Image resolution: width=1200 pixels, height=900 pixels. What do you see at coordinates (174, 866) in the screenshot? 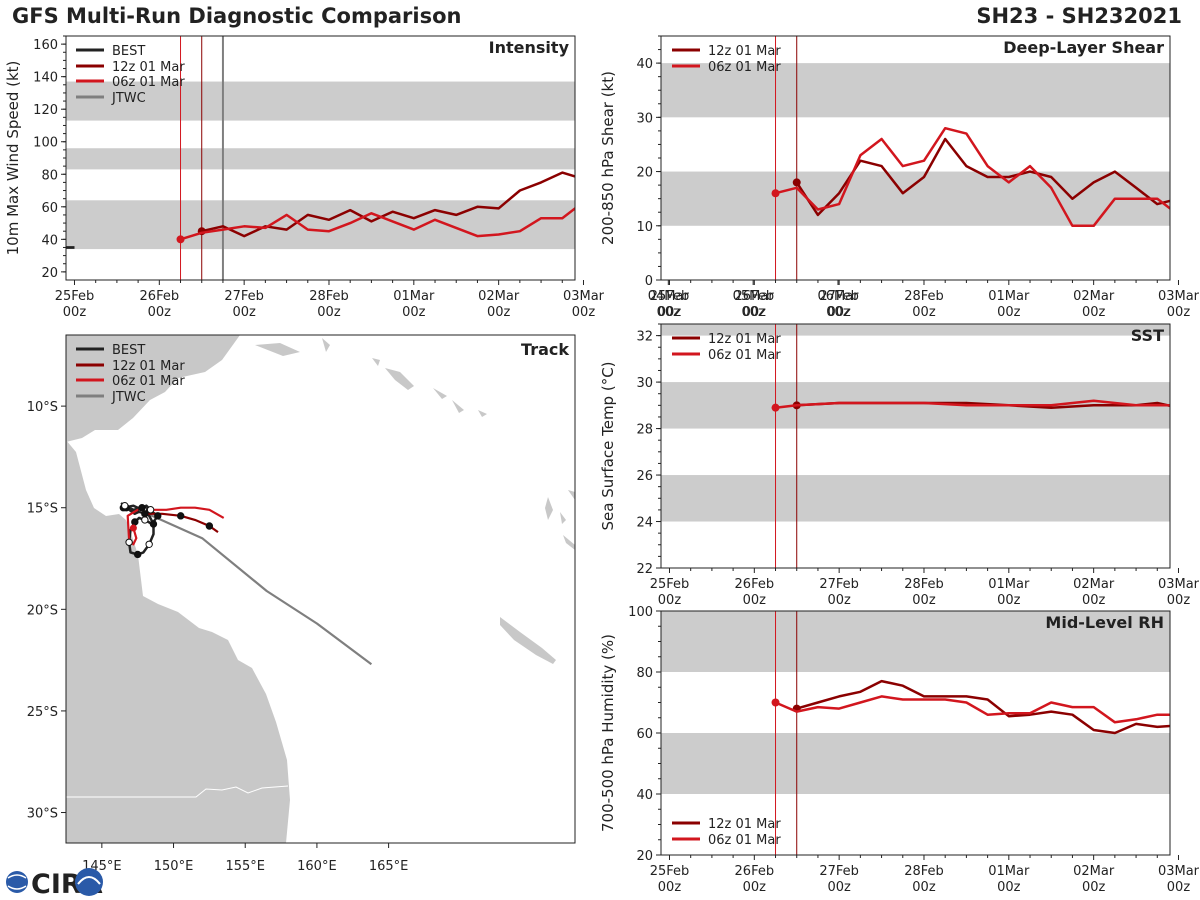
I see `lon-tick-label: 150°E` at bounding box center [174, 866].